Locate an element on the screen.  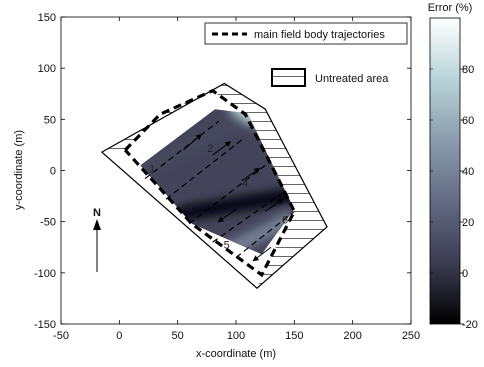
x-tick-label: 200 is located at coordinates (352, 336).